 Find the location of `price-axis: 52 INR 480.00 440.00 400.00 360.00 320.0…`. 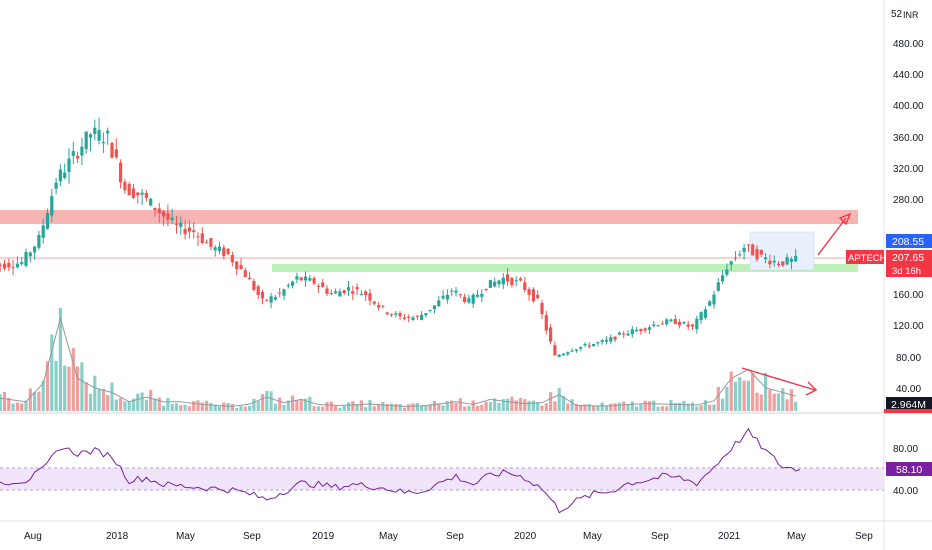

price-axis: 52 INR 480.00 440.00 400.00 360.00 320.0… is located at coordinates (907, 202).